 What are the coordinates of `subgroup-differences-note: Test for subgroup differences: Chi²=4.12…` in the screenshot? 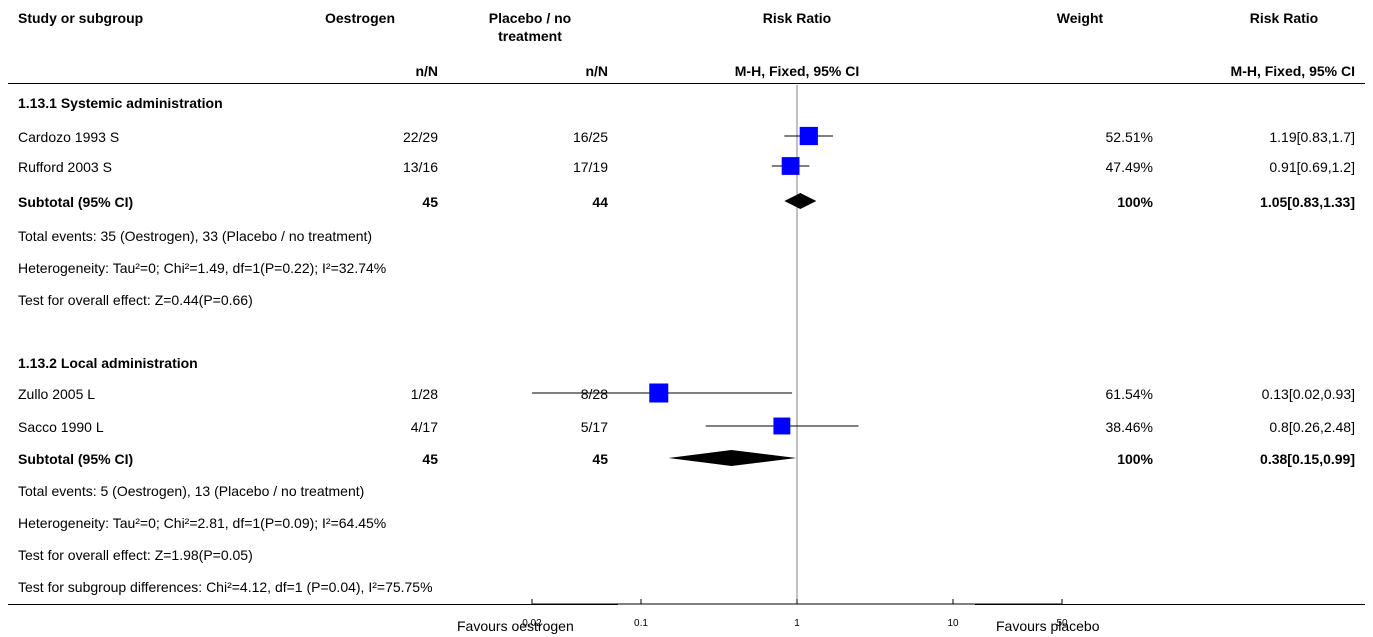 It's located at (225, 587).